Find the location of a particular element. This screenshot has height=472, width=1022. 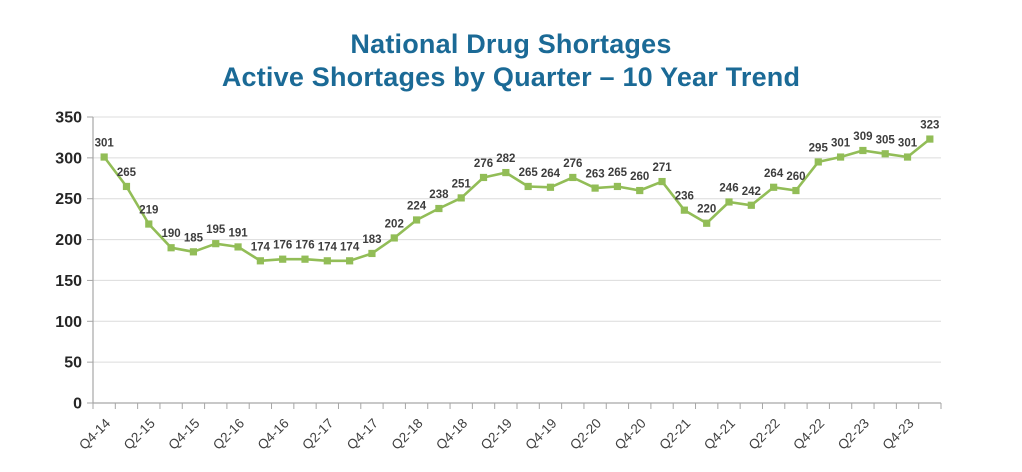

data-point-label: 190 is located at coordinates (171, 234).